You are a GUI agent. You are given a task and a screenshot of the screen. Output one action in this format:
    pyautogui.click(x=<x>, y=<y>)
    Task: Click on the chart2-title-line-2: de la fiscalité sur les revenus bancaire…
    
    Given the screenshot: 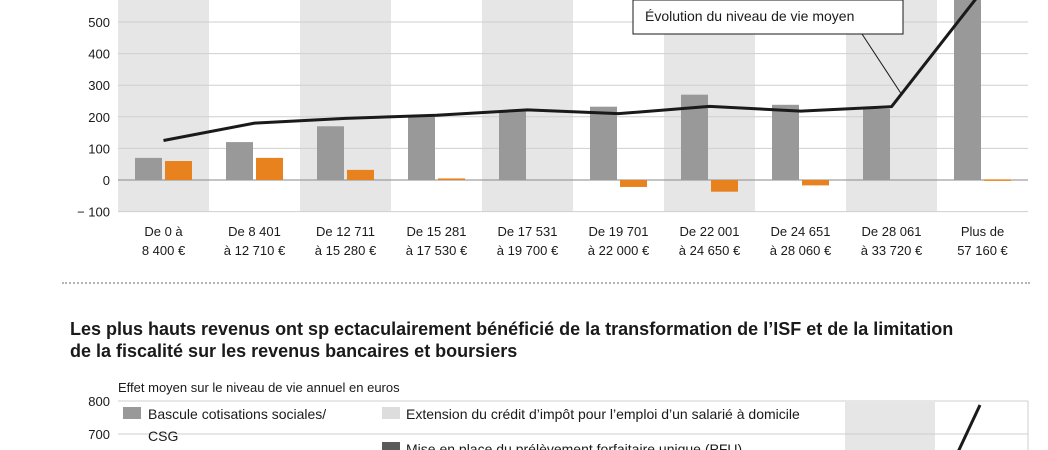 What is the action you would take?
    pyautogui.click(x=294, y=351)
    